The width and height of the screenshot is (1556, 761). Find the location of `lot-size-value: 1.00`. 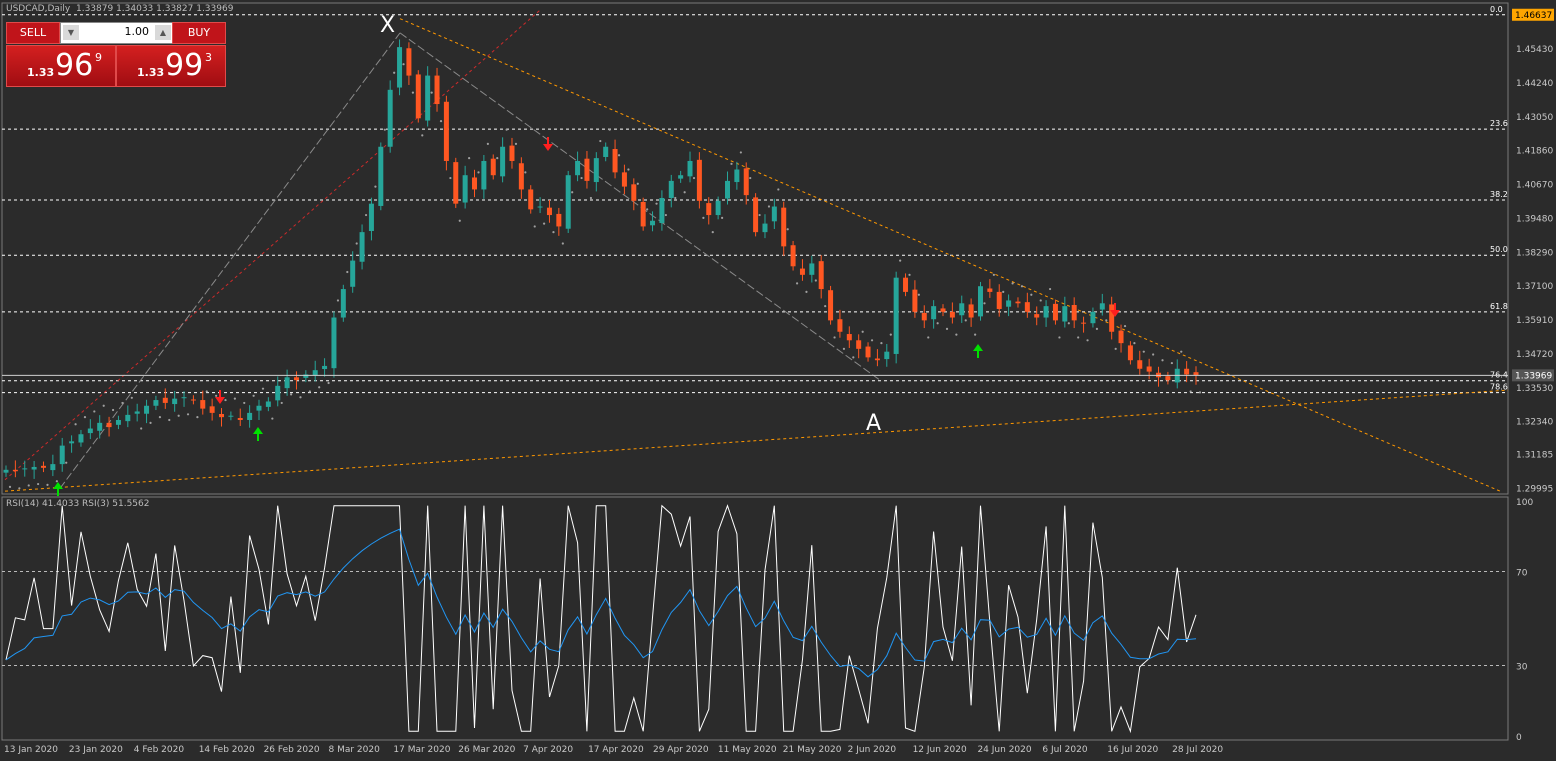

lot-size-value: 1.00 is located at coordinates (137, 31).